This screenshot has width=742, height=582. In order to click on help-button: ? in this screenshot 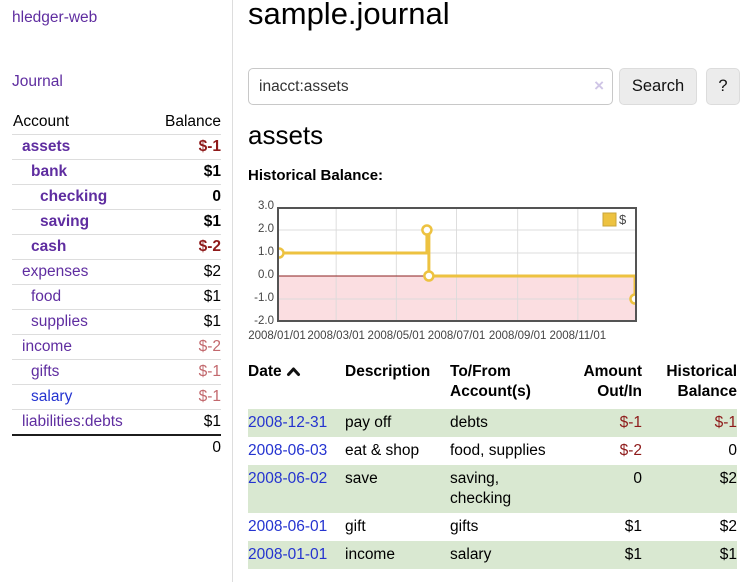, I will do `click(723, 86)`.